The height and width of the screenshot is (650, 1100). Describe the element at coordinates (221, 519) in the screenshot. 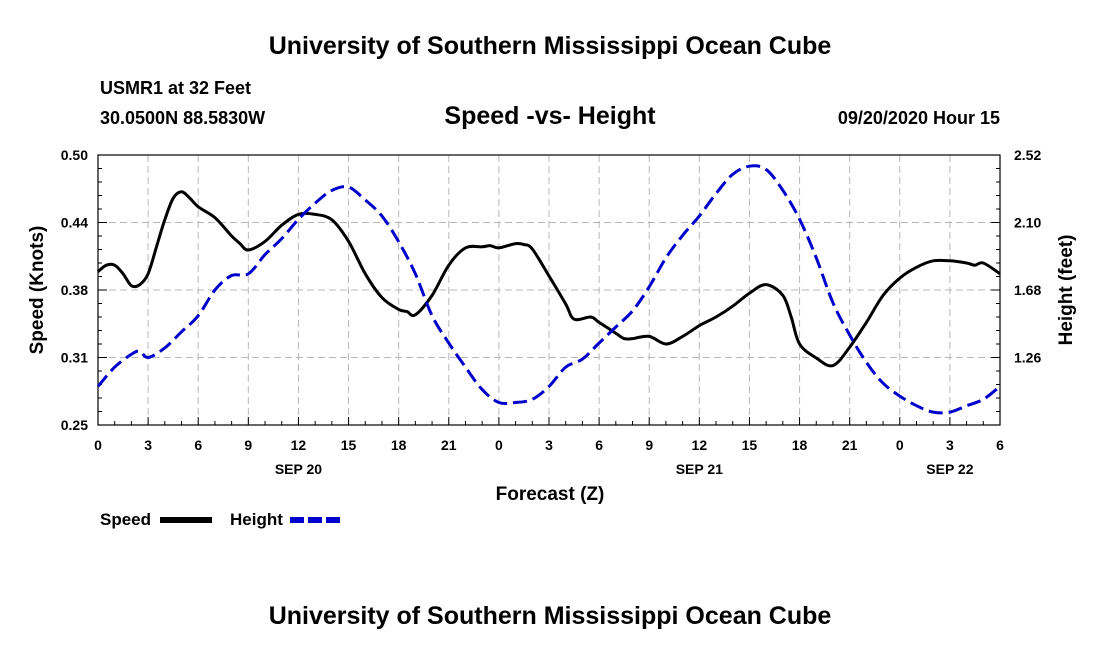

I see `legend: Speed Height` at that location.